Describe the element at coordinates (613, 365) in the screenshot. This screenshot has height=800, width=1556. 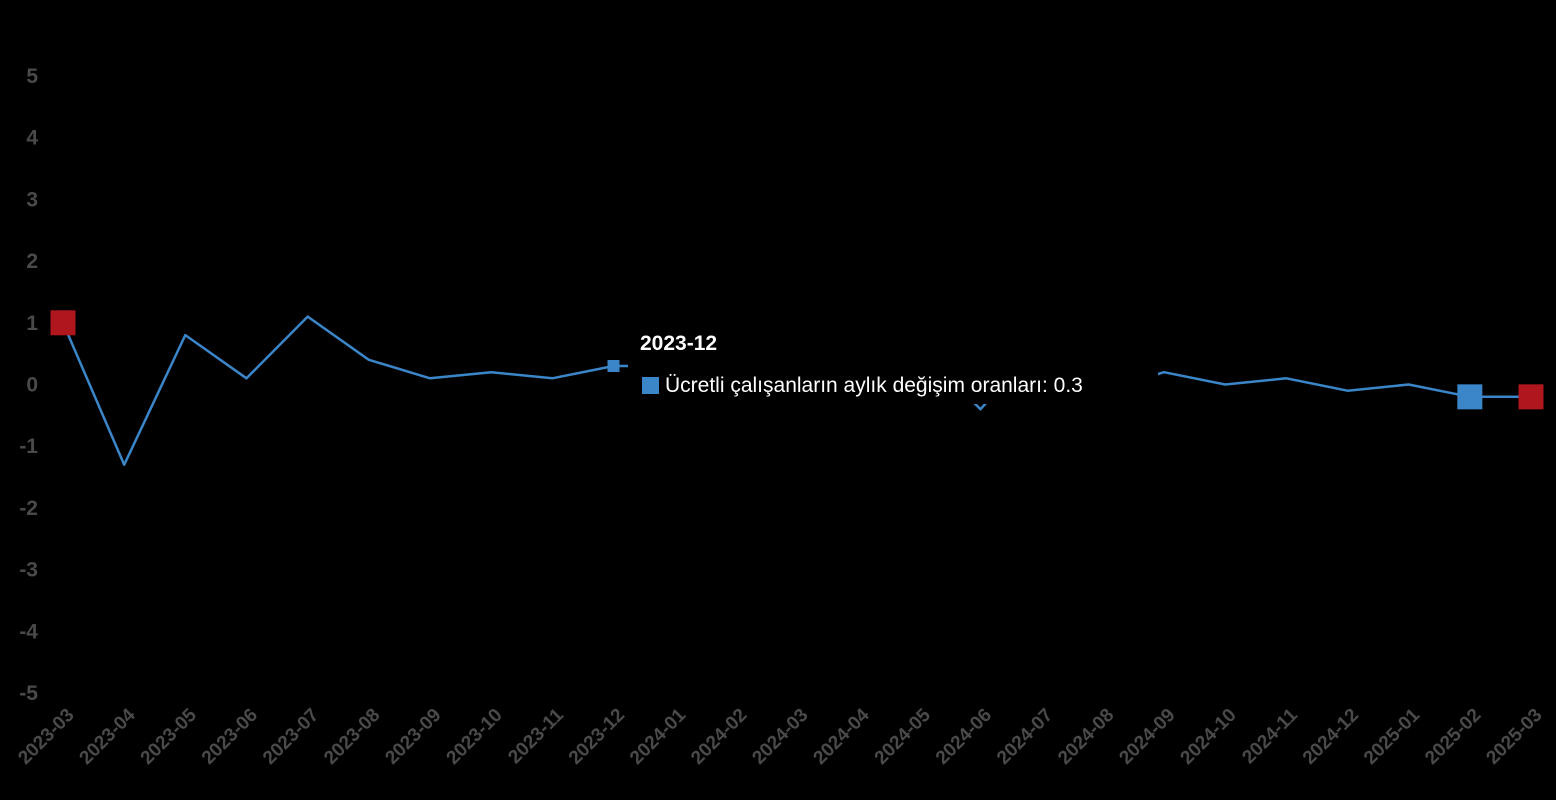
I see `highlighted-point-marker` at that location.